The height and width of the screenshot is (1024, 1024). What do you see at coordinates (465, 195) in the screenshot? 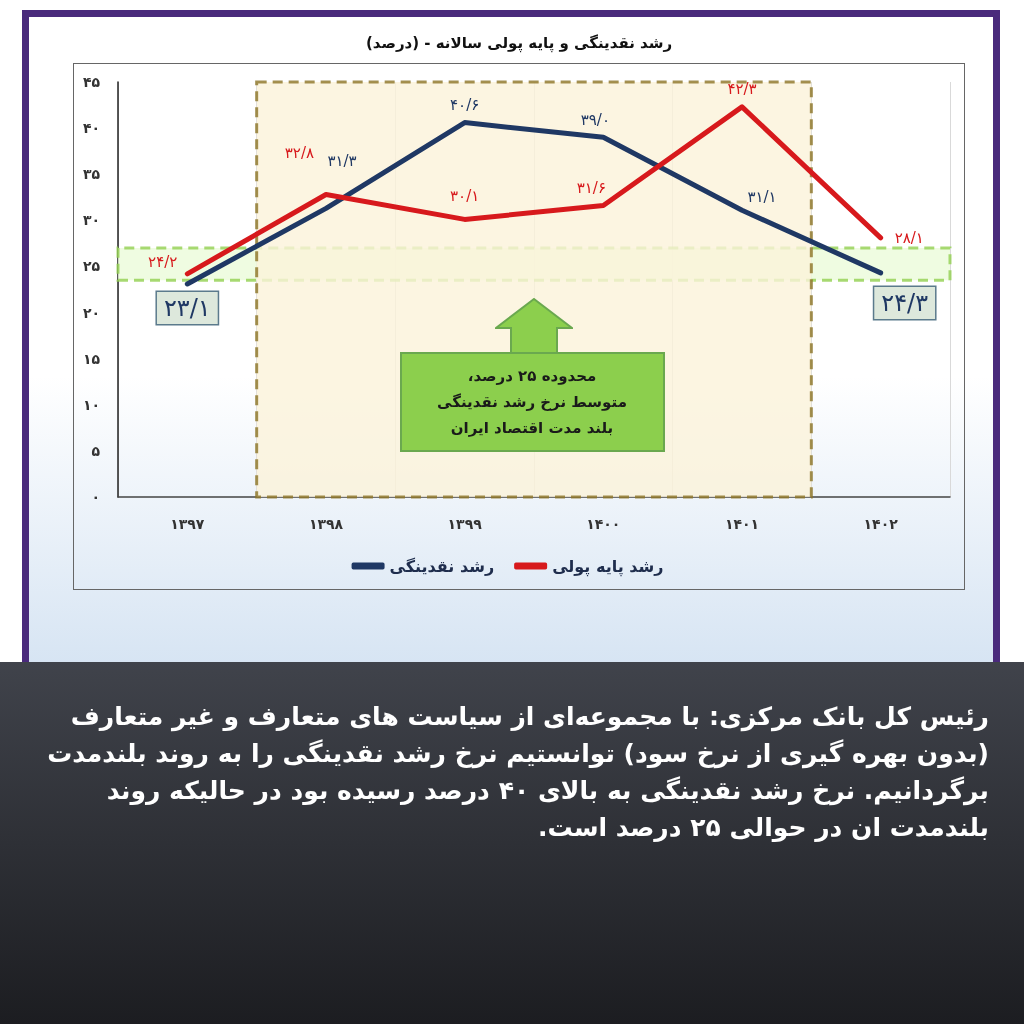
I see `data-label: ۳۰/۱` at bounding box center [465, 195].